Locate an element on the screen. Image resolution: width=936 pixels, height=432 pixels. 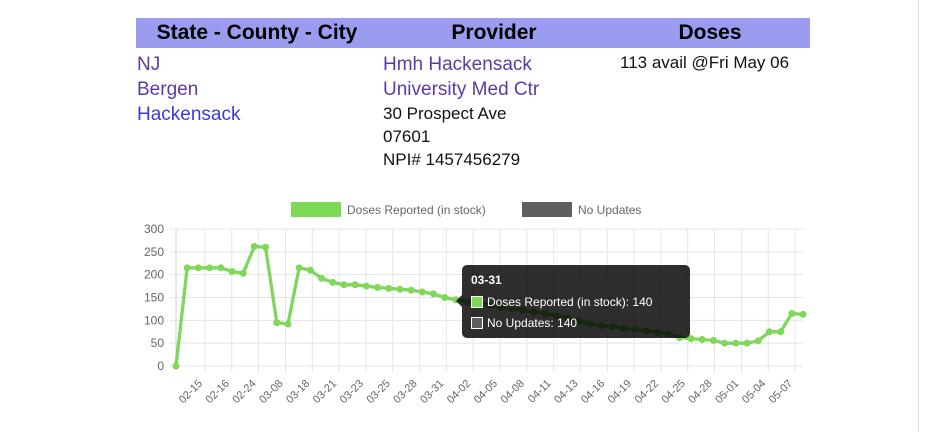
y-tick-label: 250 is located at coordinates (154, 252).